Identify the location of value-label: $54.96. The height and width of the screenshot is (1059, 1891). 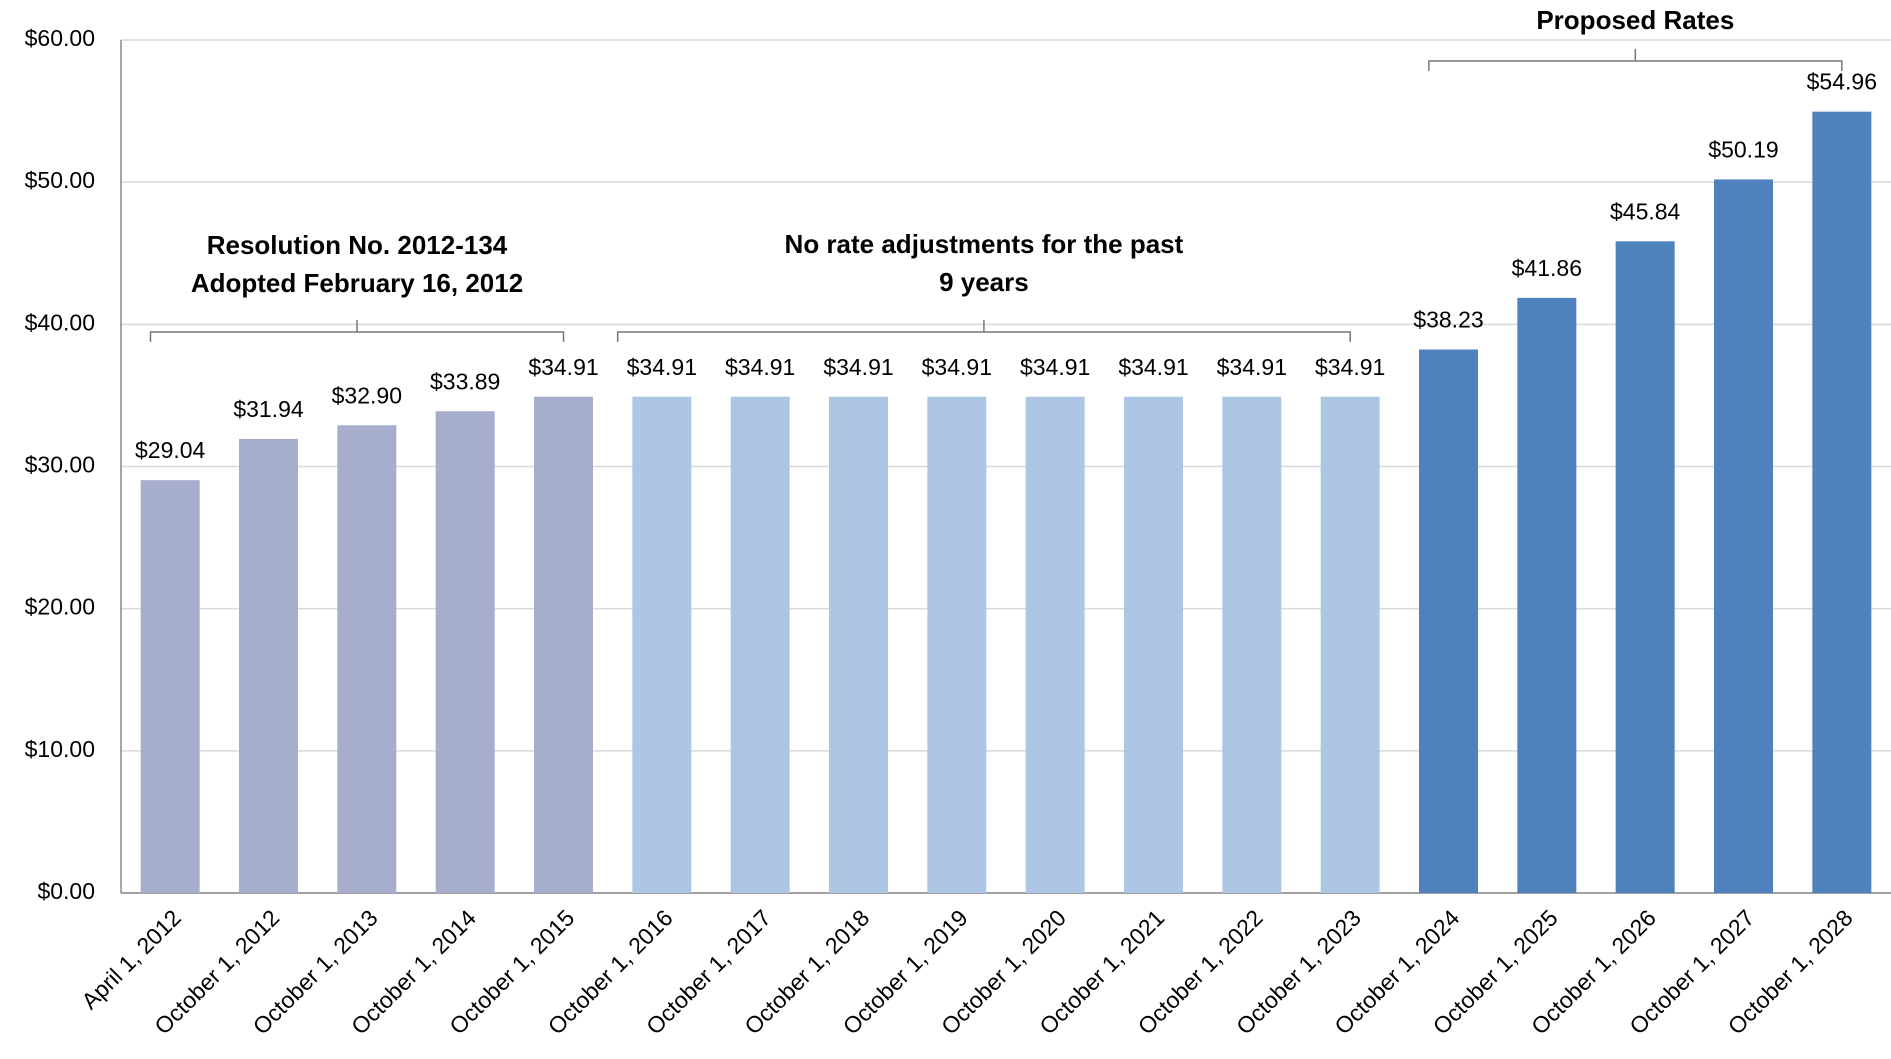
(1842, 82).